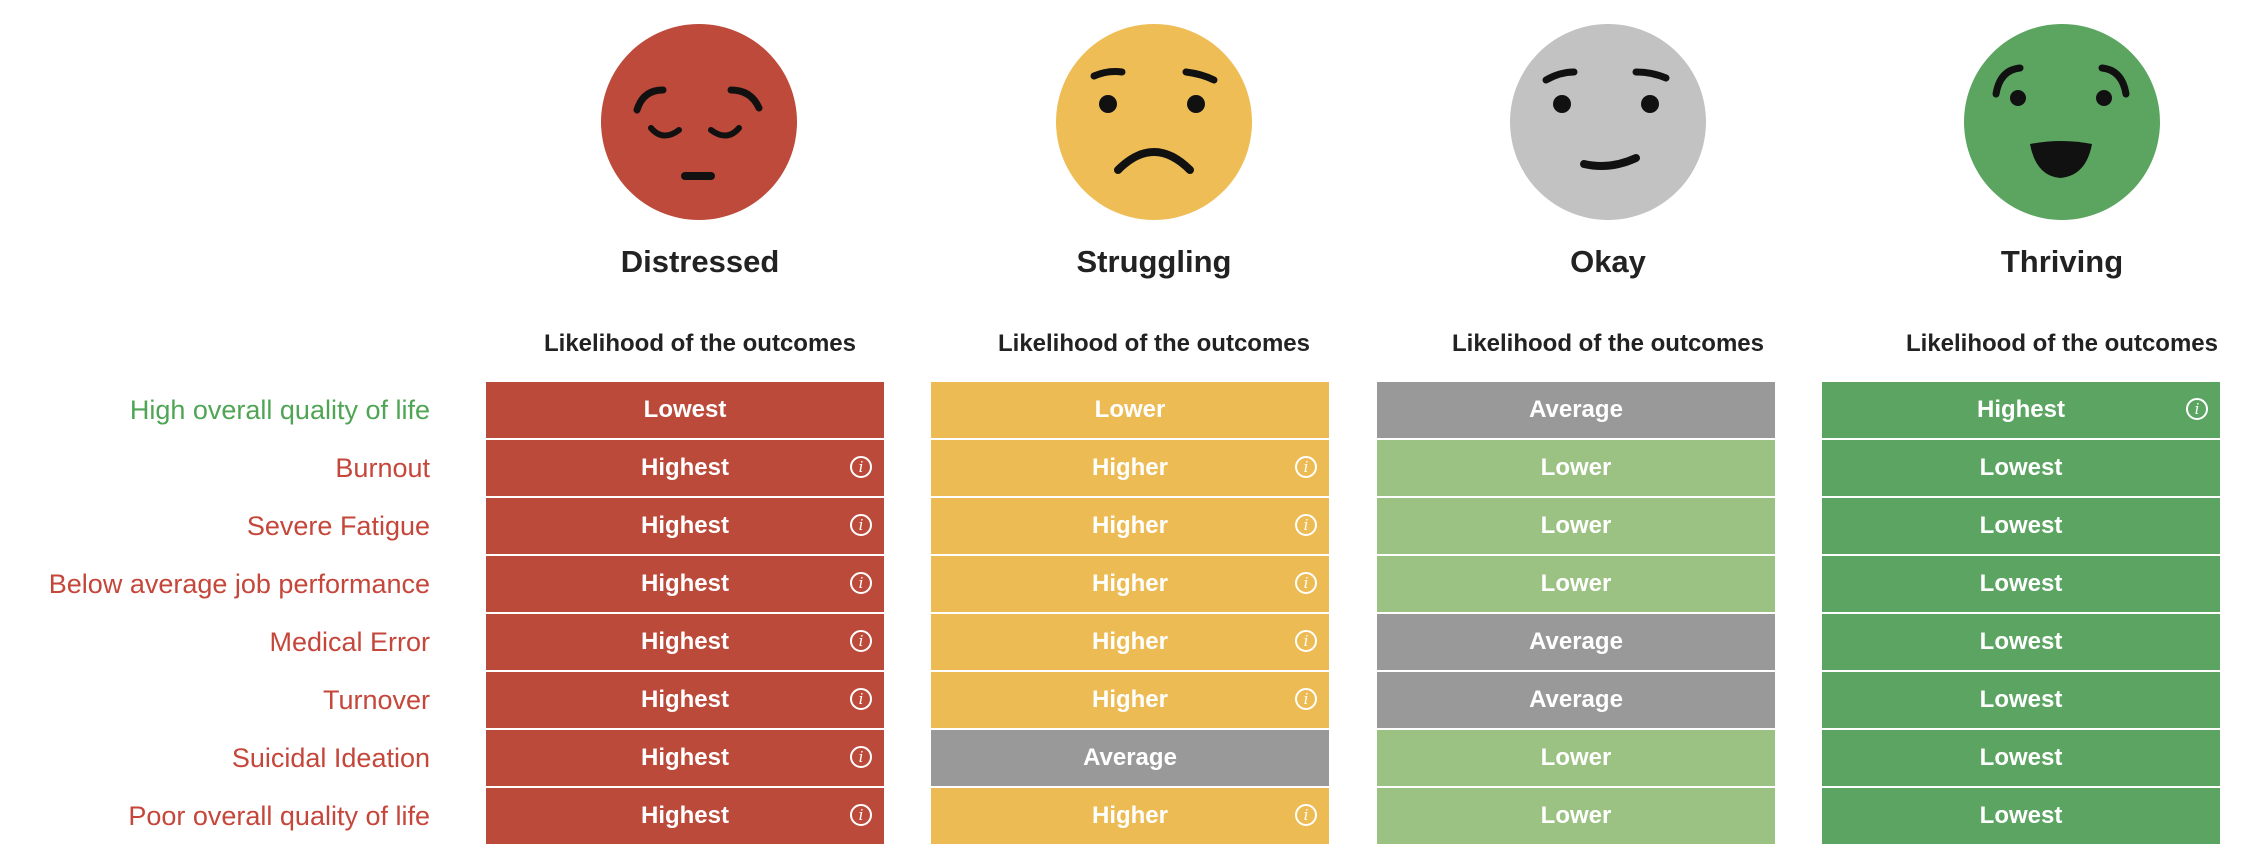 The height and width of the screenshot is (864, 2242). Describe the element at coordinates (1154, 261) in the screenshot. I see `category-title-struggling: Struggling` at that location.